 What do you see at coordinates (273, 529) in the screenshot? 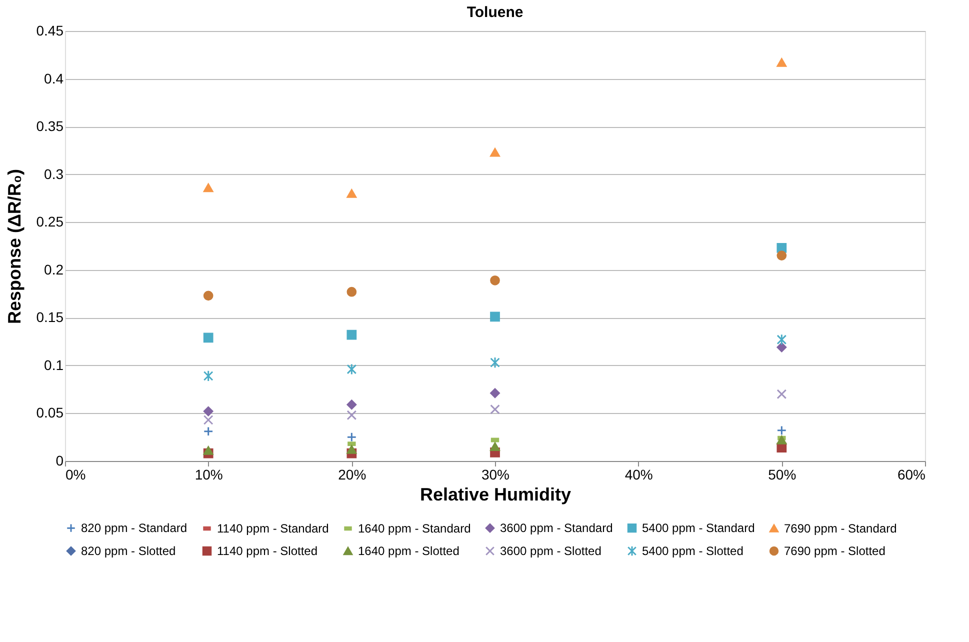
I see `legend-label: 1140 ppm - Standard` at bounding box center [273, 529].